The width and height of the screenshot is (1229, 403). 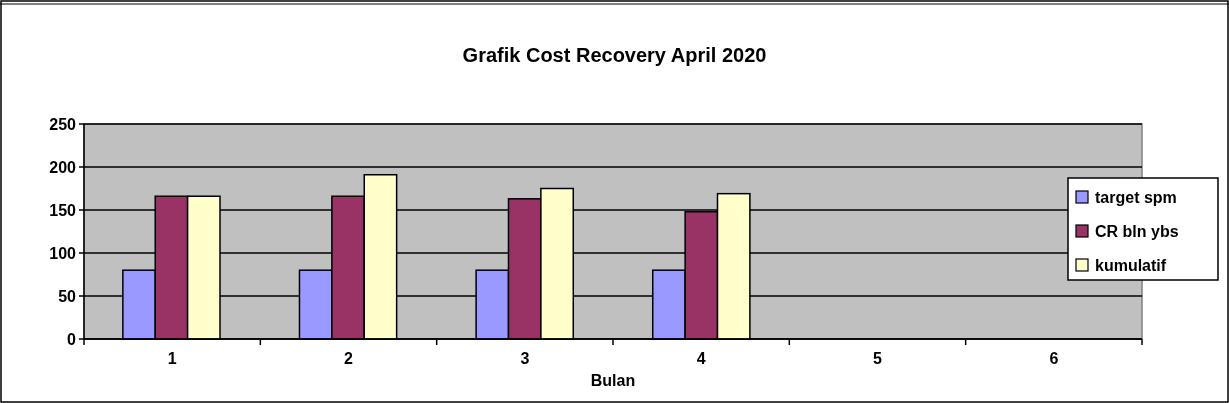 I want to click on legend-label: target spm, so click(x=1136, y=197).